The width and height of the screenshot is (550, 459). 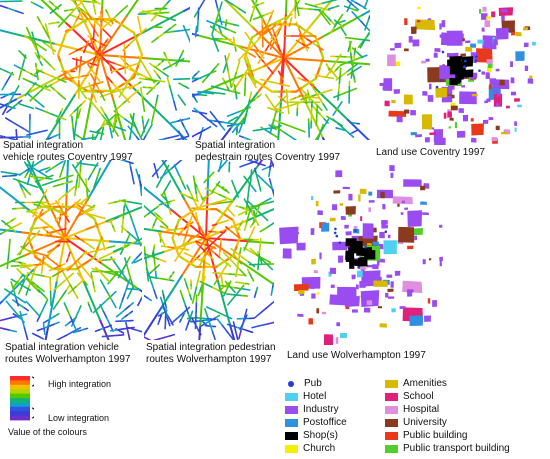 I want to click on legend-item-shop-s: Shop(s), so click(x=311, y=436).